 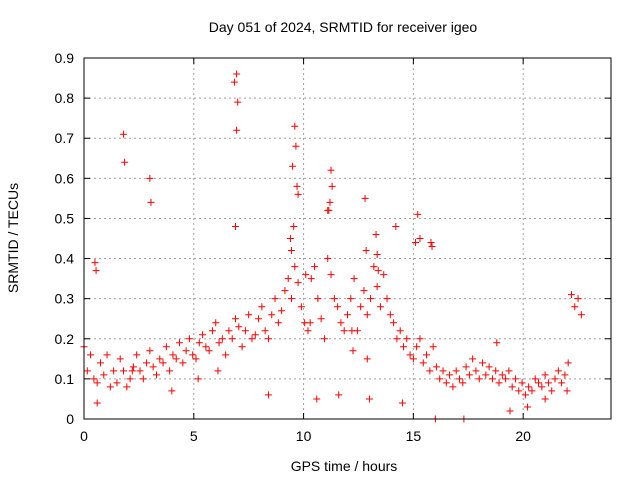 What do you see at coordinates (84, 436) in the screenshot?
I see `x-tick-label: 0` at bounding box center [84, 436].